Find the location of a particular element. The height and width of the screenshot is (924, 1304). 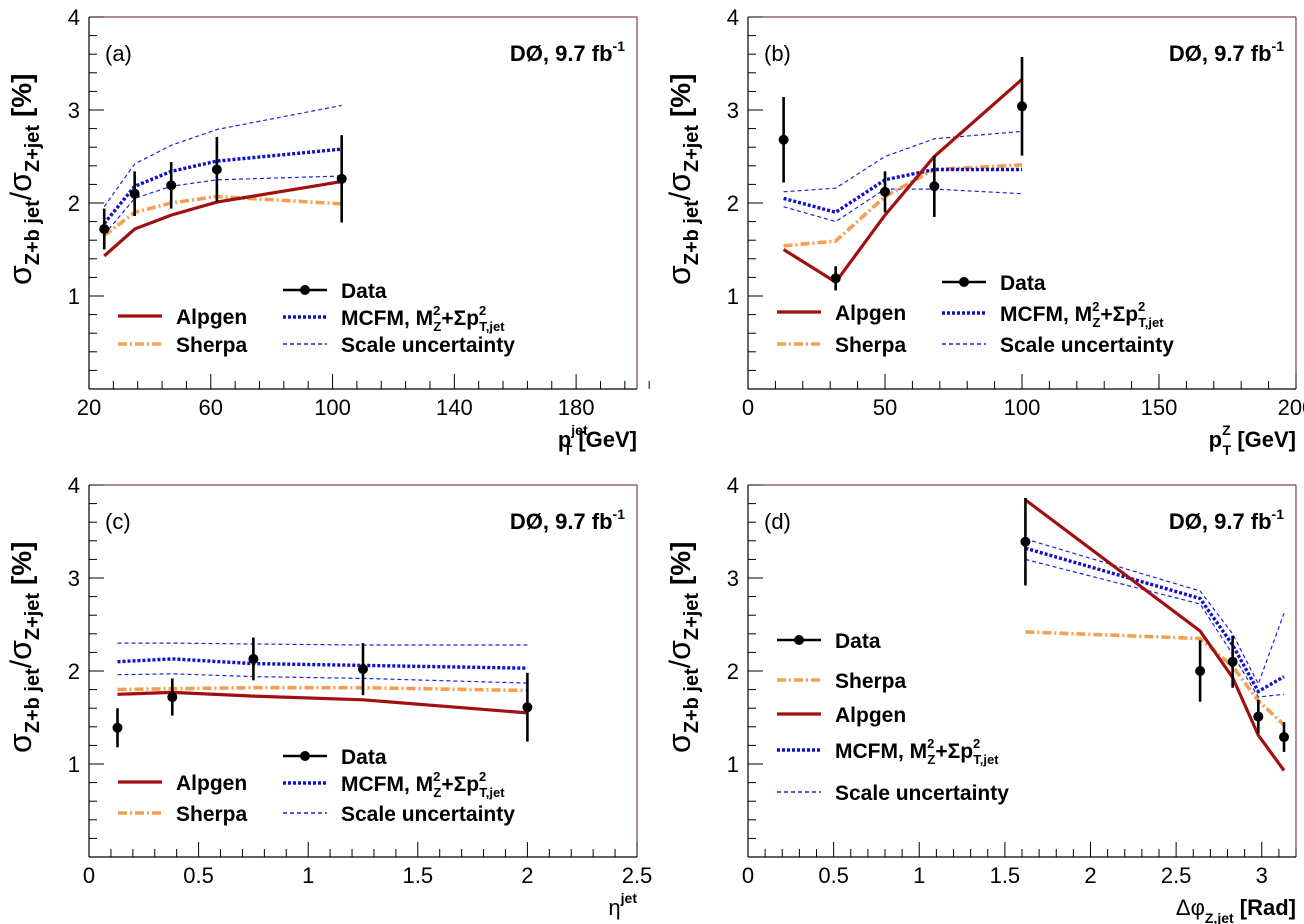

x-axis-label: pjet T [GeV] is located at coordinates (597, 440).